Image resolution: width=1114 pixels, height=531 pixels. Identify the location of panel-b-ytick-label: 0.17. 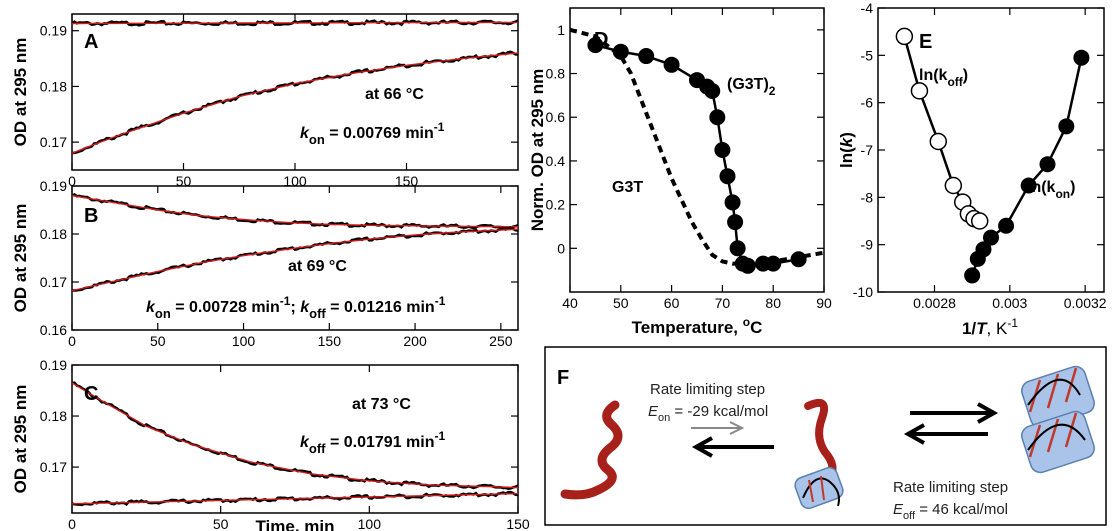
(53, 282).